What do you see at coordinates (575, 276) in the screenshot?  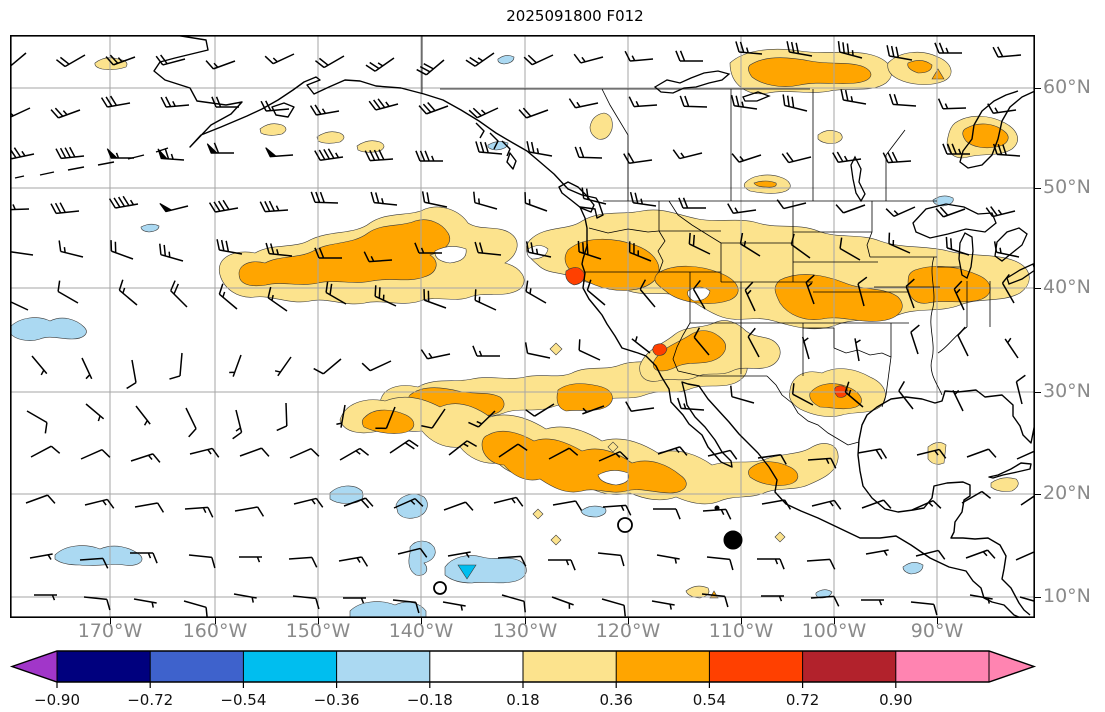 I see `contour-region-red-spot-nw` at bounding box center [575, 276].